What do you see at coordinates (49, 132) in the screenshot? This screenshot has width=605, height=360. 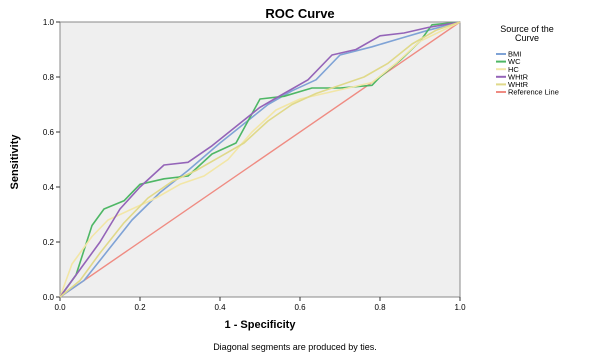 I see `y-tick-label: 0.6` at bounding box center [49, 132].